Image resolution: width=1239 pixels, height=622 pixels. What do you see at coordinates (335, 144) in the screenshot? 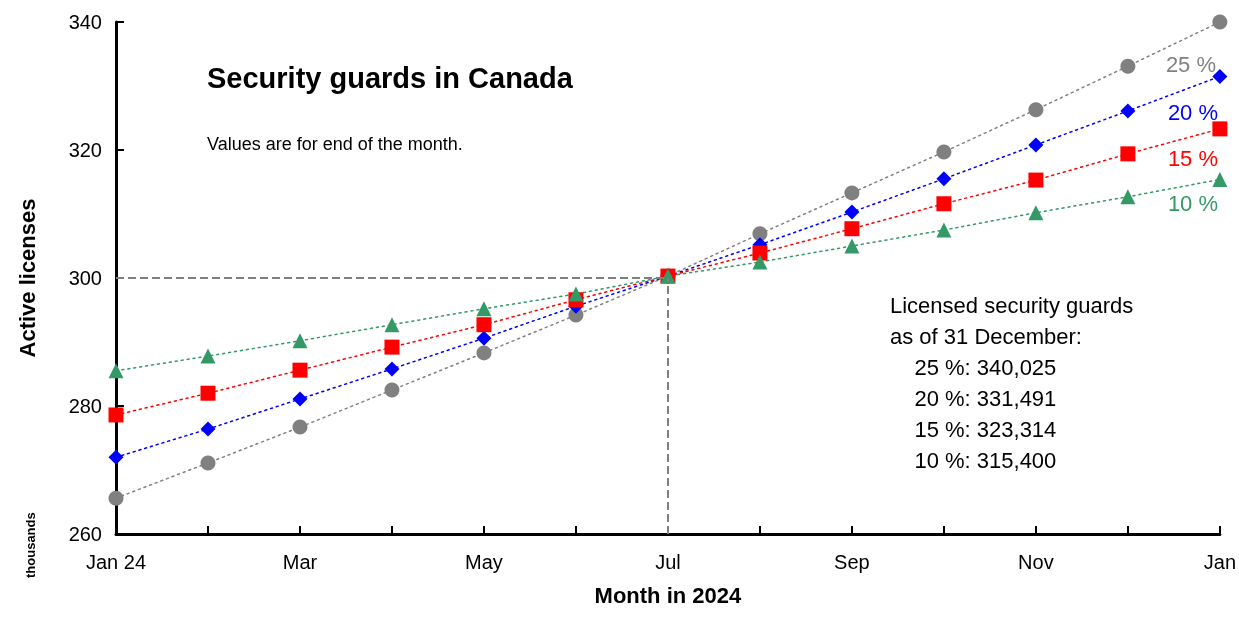
I see `text: Values are for end of the month.` at bounding box center [335, 144].